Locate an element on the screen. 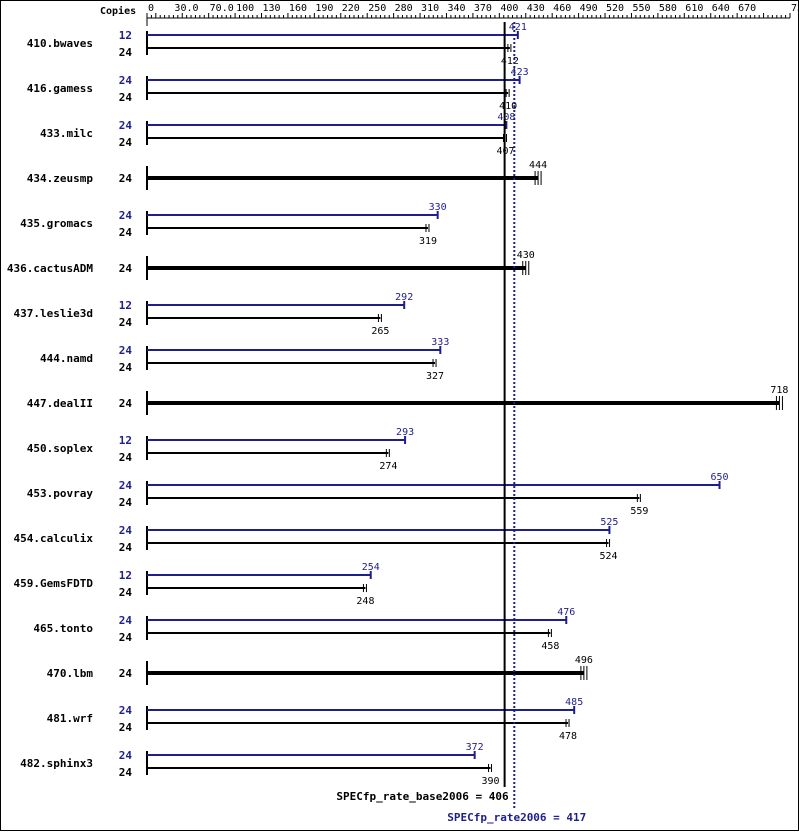  base-value-label: 412 is located at coordinates (510, 61).